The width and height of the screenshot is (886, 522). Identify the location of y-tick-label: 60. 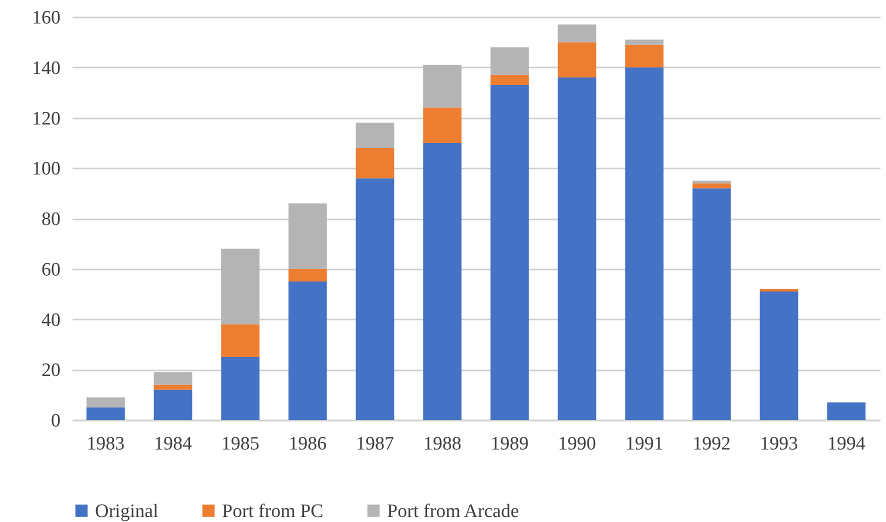
(51, 269).